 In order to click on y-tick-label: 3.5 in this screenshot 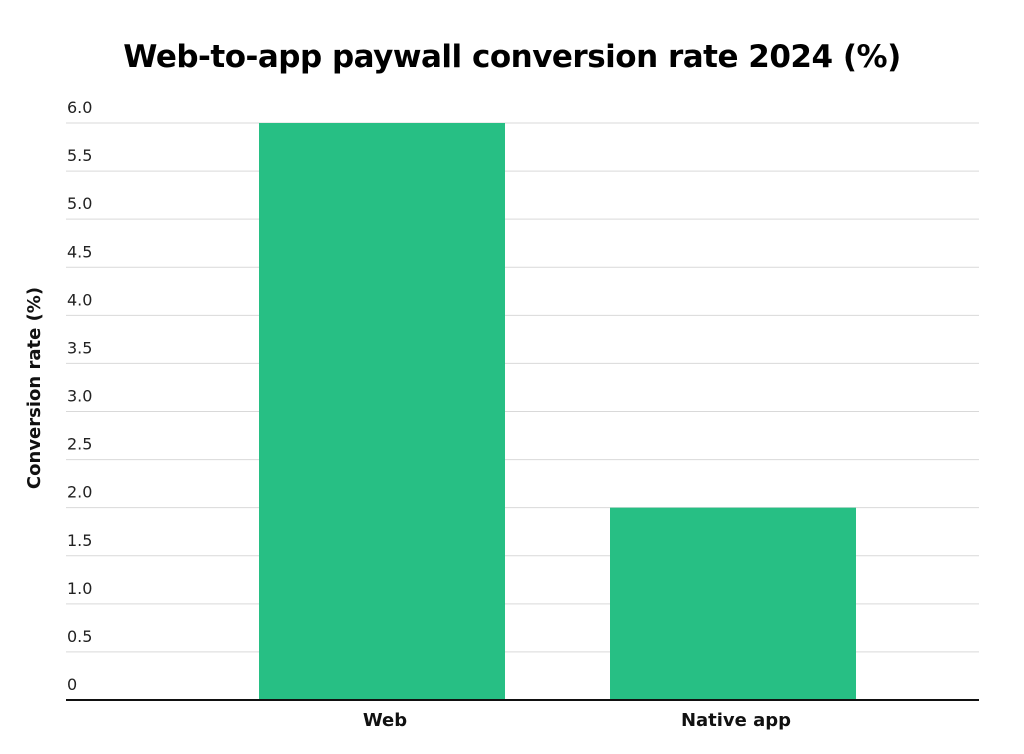, I will do `click(79, 347)`.